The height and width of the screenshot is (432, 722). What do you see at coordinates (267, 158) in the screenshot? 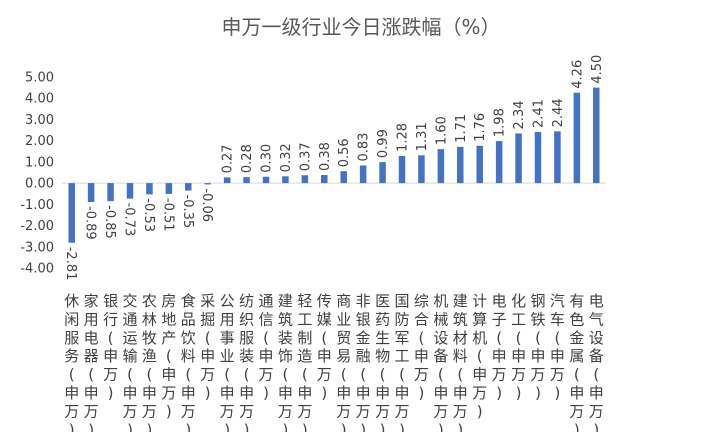
I see `data-label: 0.30` at bounding box center [267, 158].